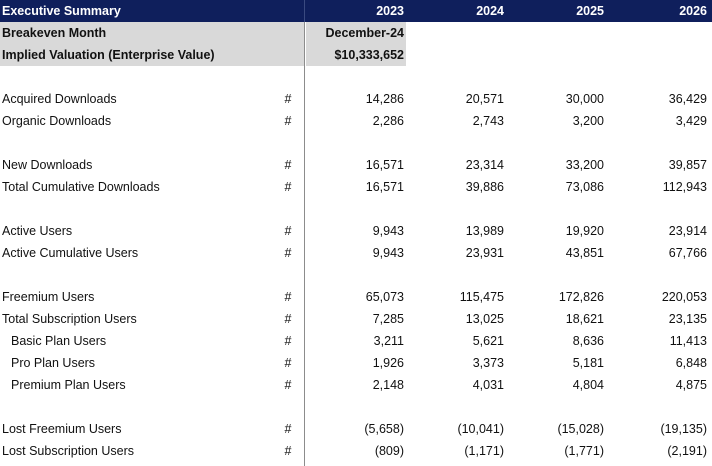 The image size is (712, 466). Describe the element at coordinates (81, 187) in the screenshot. I see `row-label: Total Cumulative Downloads` at that location.